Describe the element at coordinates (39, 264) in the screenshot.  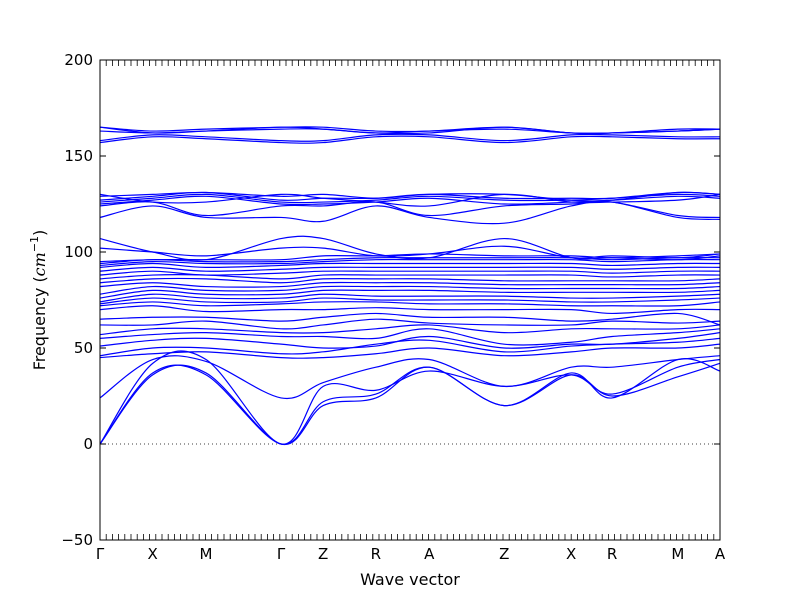
I see `y-axis-title-unit: cm` at that location.